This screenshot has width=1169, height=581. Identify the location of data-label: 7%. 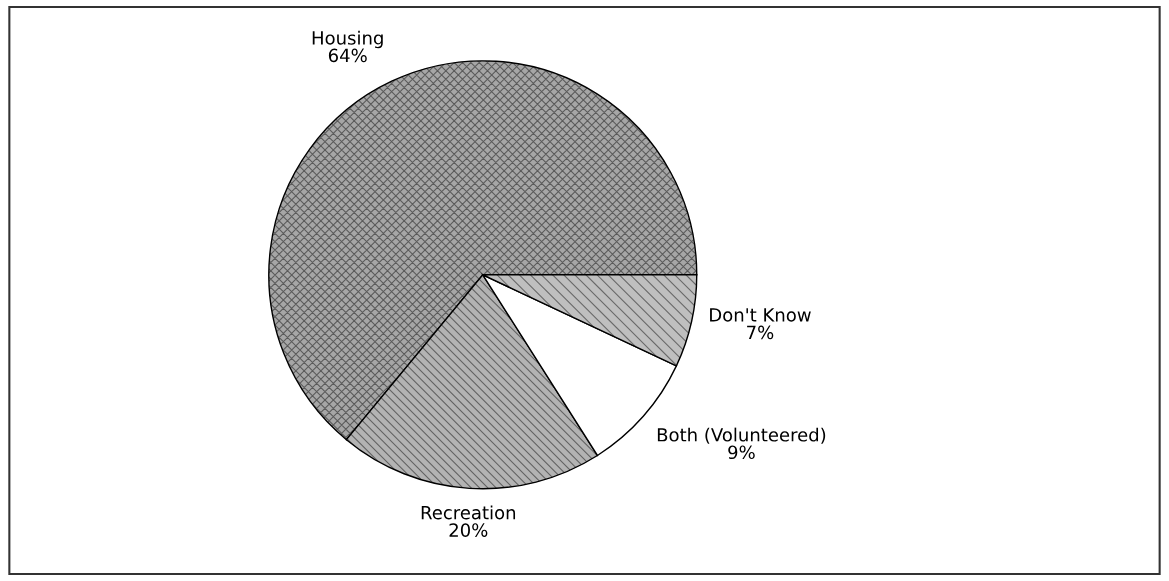
(760, 332).